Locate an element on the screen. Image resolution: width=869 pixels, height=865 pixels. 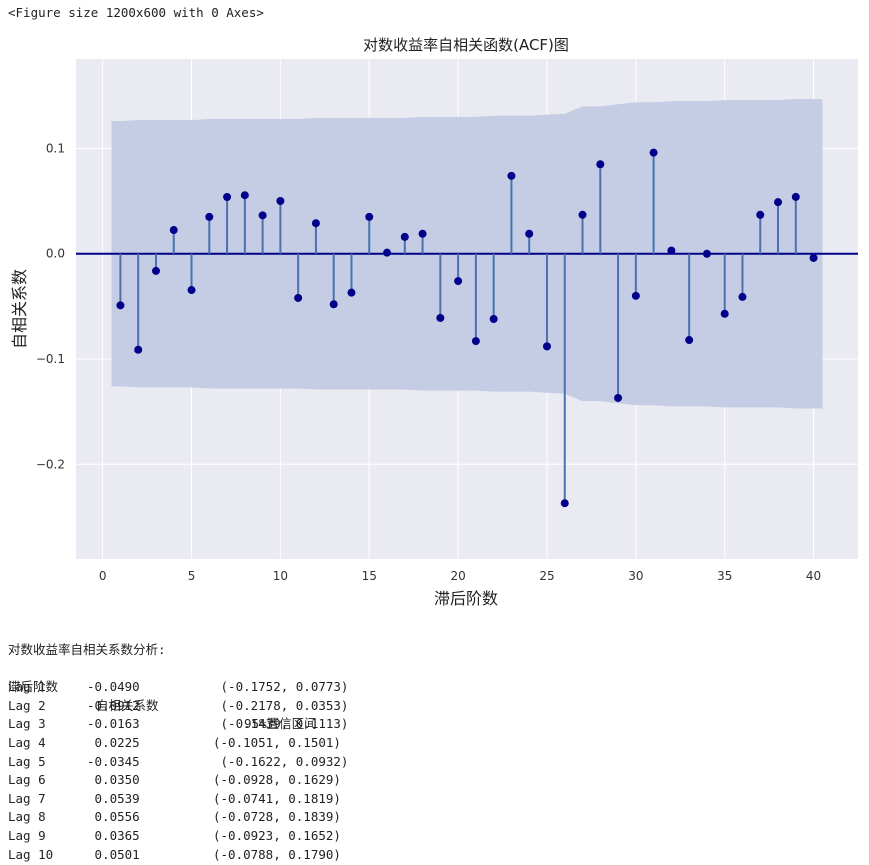
row-acf: -0.0912 is located at coordinates (113, 705).